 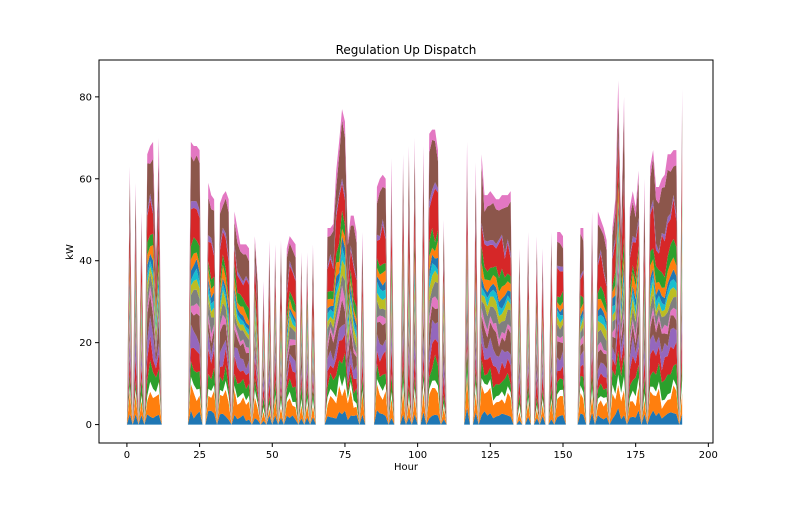 What do you see at coordinates (85, 343) in the screenshot?
I see `y-tick-label: 20` at bounding box center [85, 343].